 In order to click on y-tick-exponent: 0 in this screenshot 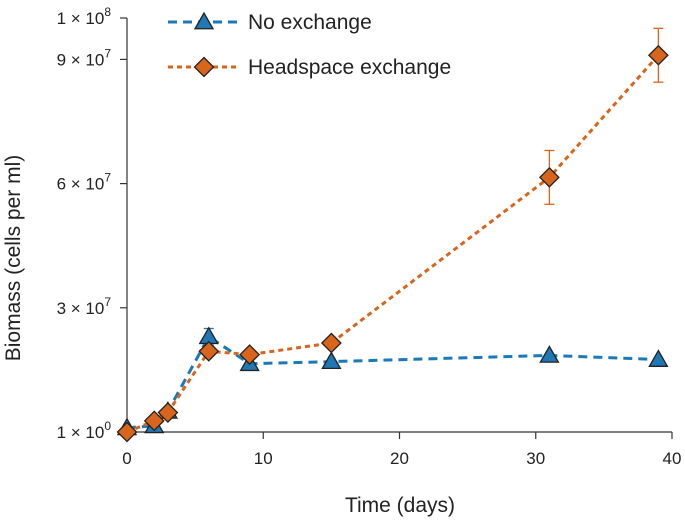, I will do `click(107, 426)`.